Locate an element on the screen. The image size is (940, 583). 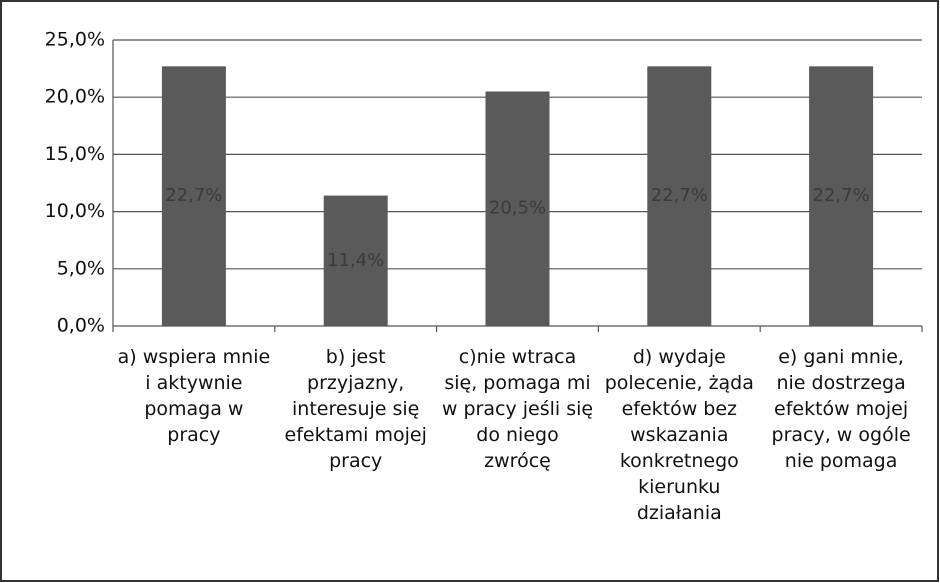
value-label: 20,5% is located at coordinates (517, 208).